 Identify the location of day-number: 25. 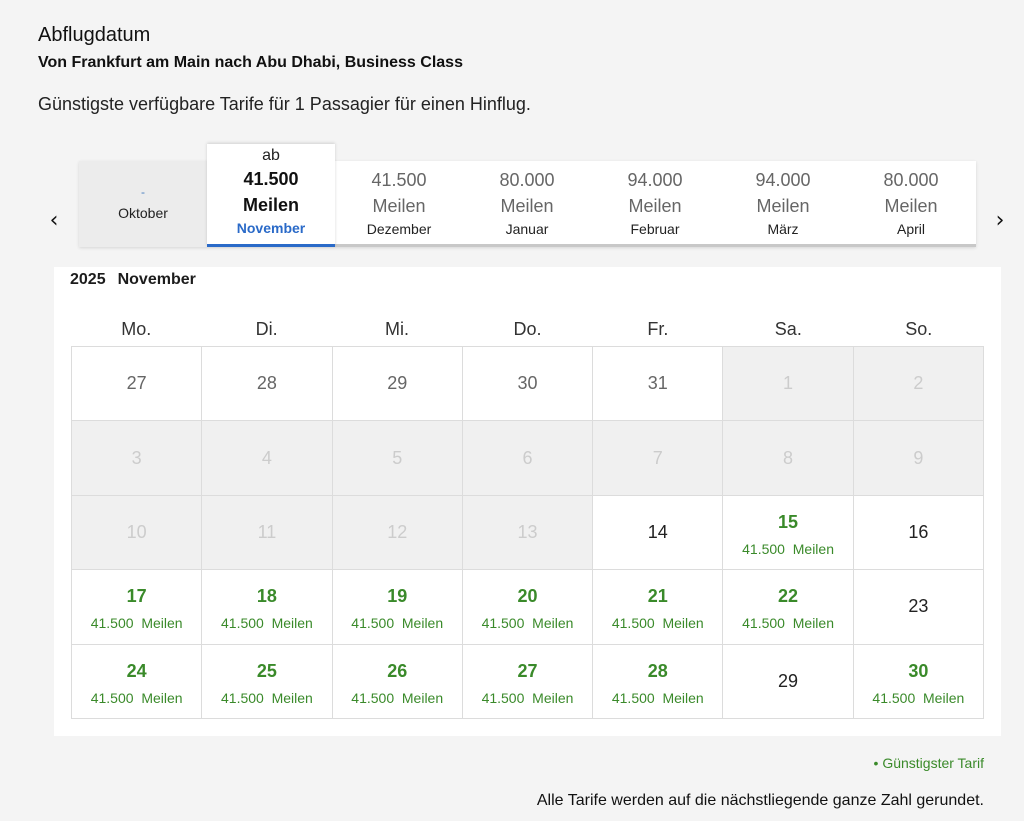
(266, 670).